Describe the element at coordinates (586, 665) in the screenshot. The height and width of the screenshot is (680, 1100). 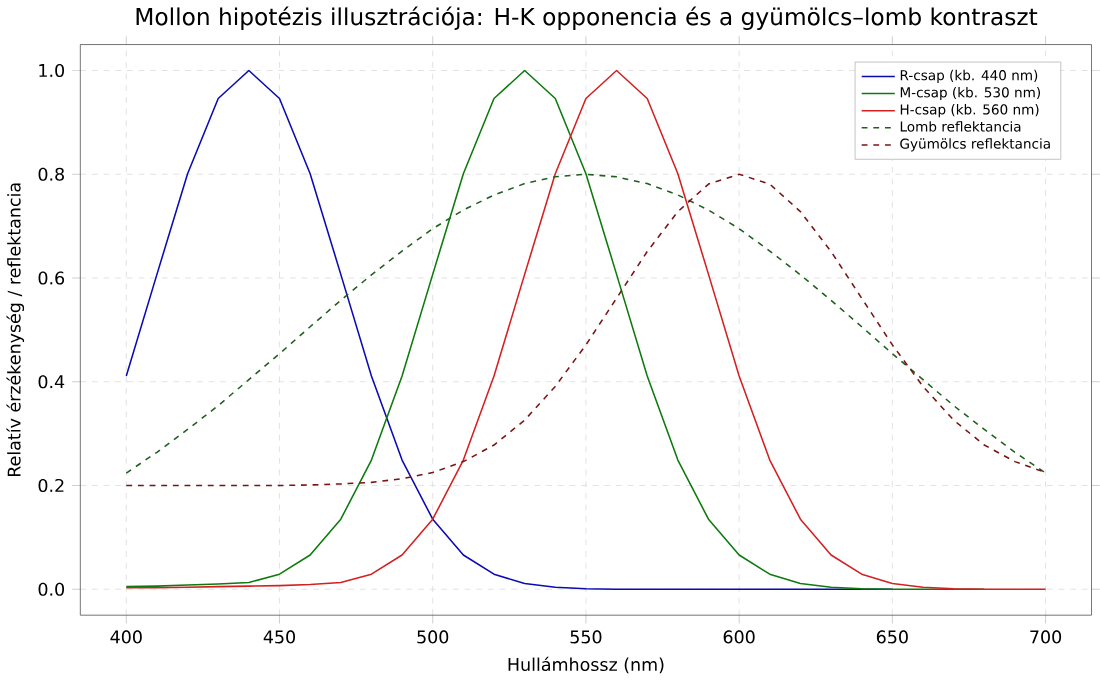
I see `x-axis-title: Hullámhossz (nm)` at that location.